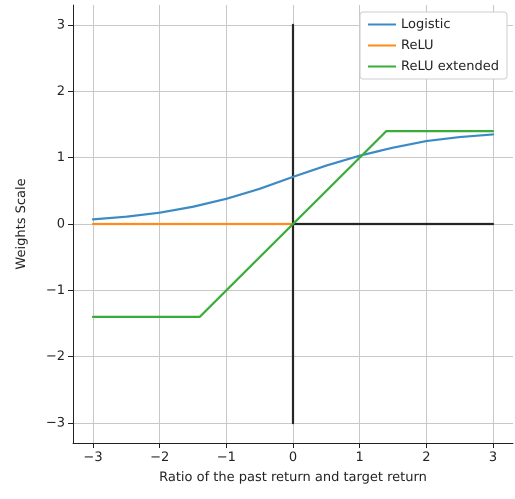 Image resolution: width=515 pixels, height=499 pixels. What do you see at coordinates (60, 91) in the screenshot?
I see `y-tick-label: 2` at bounding box center [60, 91].